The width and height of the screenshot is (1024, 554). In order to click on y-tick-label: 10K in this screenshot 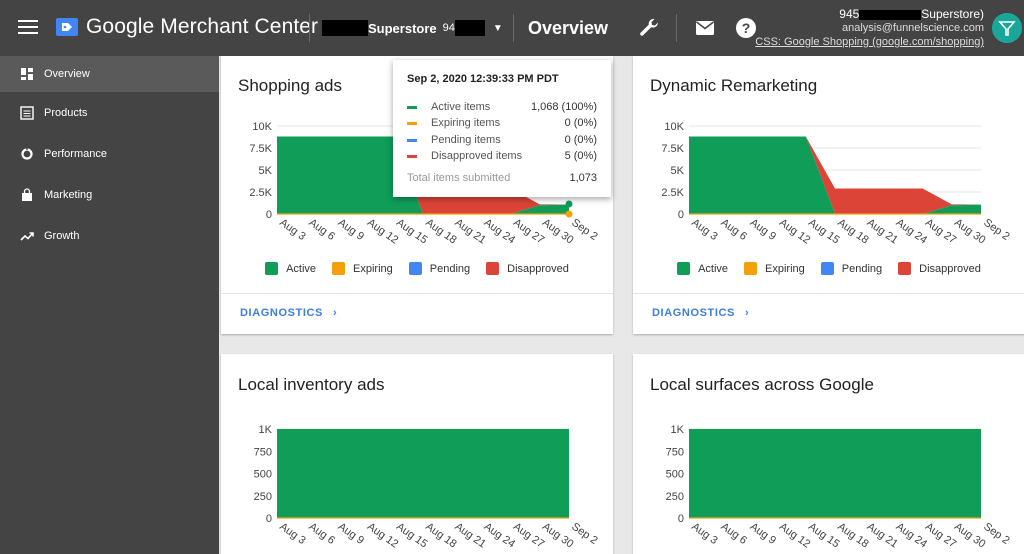, I will do `click(674, 127)`.